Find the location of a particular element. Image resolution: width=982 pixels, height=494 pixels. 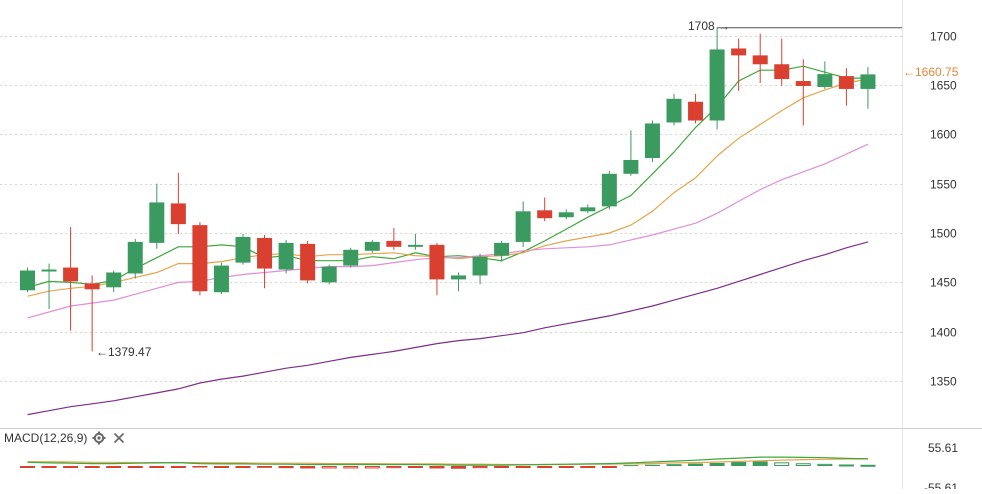

last-price-label: ←1660.75 is located at coordinates (931, 72).